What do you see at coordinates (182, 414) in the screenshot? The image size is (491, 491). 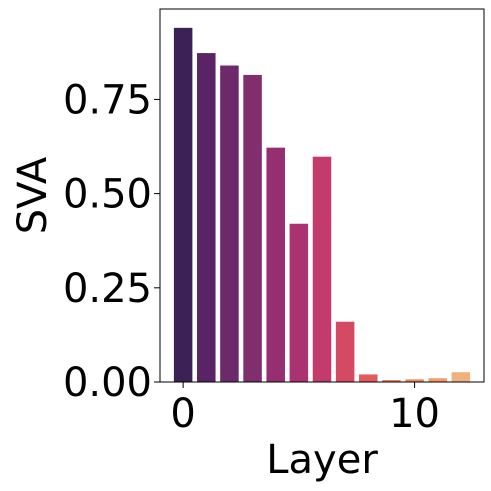 I see `x-tick-label: 0` at bounding box center [182, 414].